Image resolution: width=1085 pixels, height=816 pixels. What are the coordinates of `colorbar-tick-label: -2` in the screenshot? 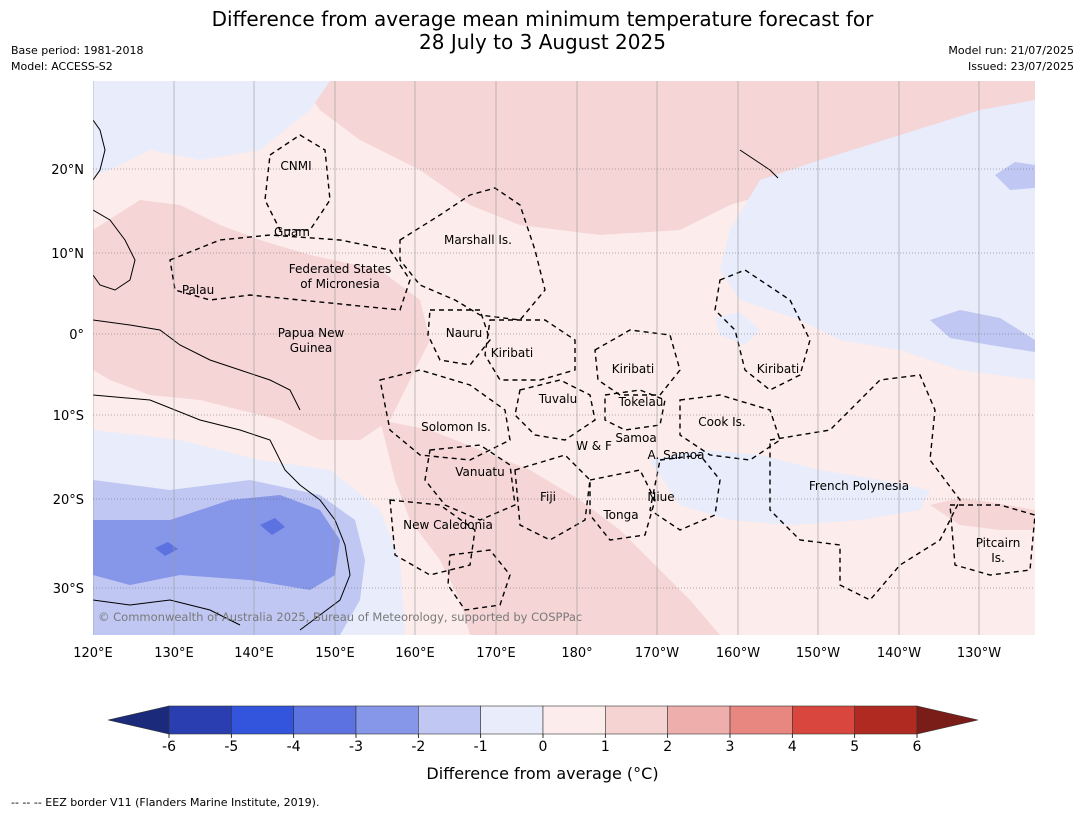 It's located at (418, 747).